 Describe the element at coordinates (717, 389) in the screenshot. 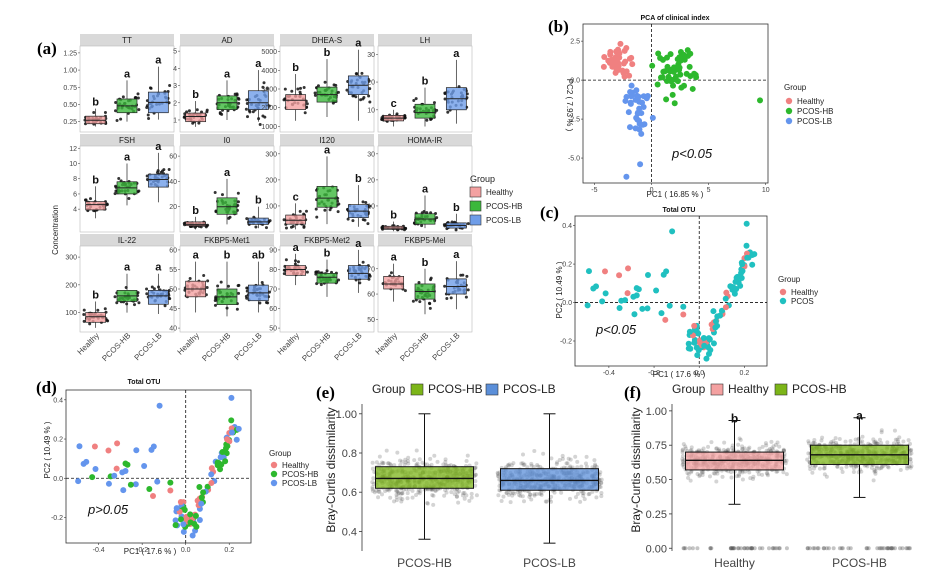

I see `legend-key-f-healthy` at that location.